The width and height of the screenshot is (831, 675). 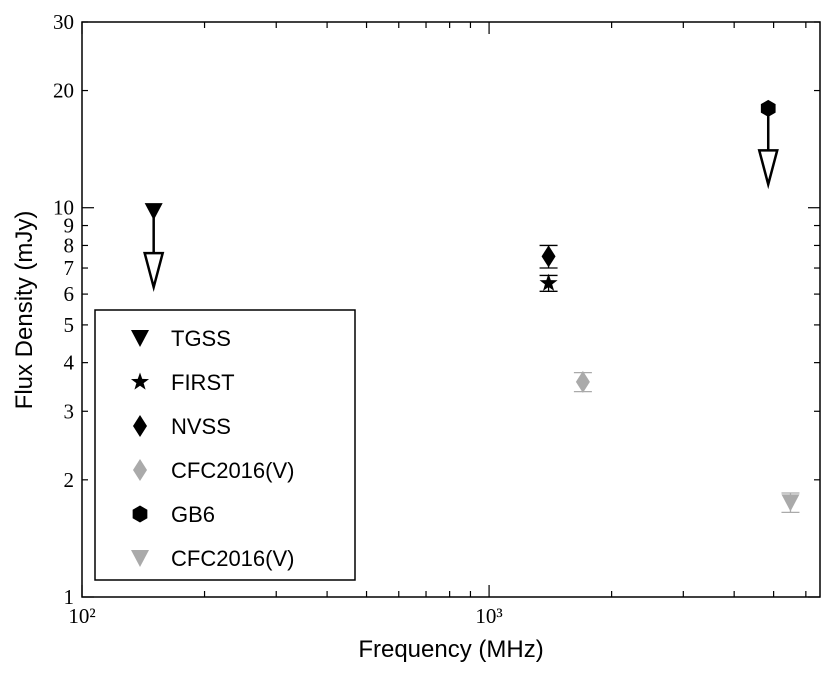 What do you see at coordinates (69, 597) in the screenshot?
I see `y-tick-label: 1` at bounding box center [69, 597].